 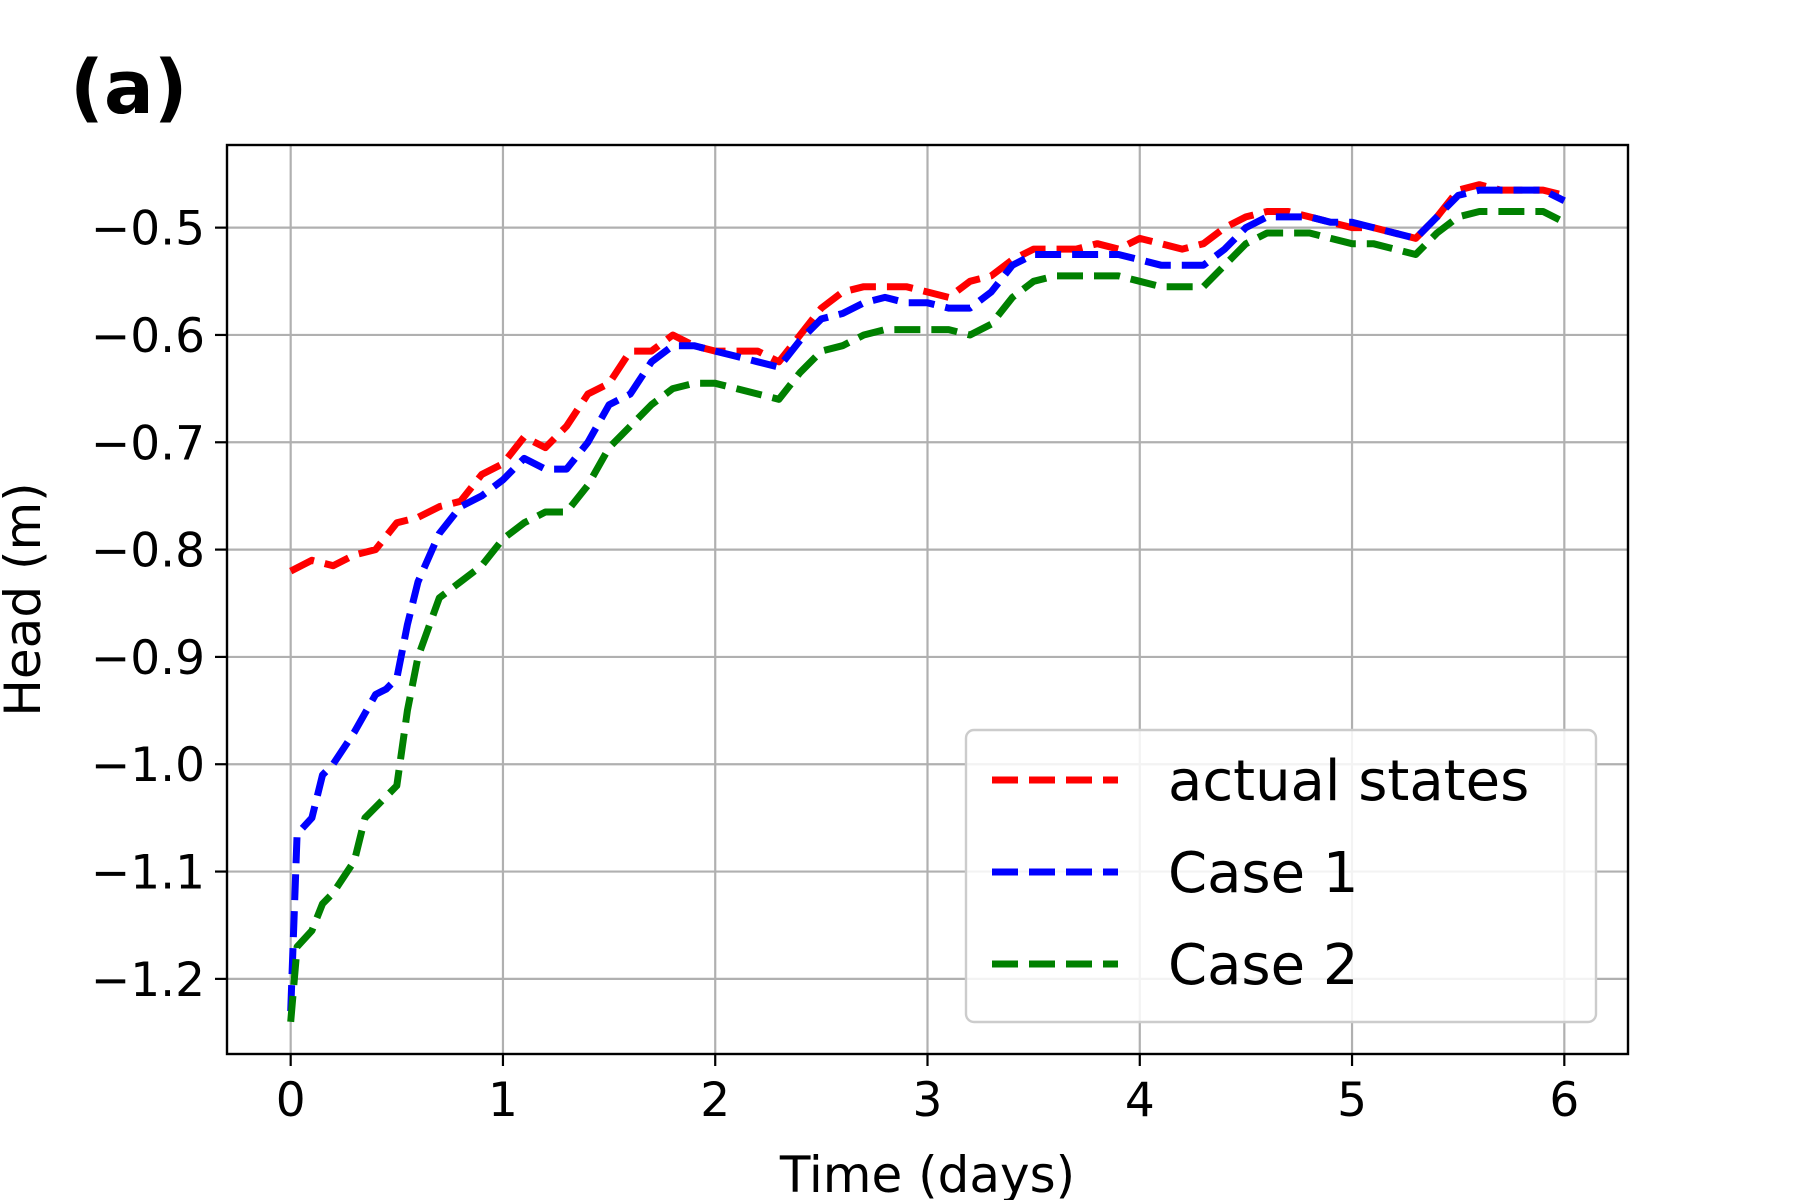 What do you see at coordinates (148, 873) in the screenshot?
I see `y-tick-label: −1.1` at bounding box center [148, 873].